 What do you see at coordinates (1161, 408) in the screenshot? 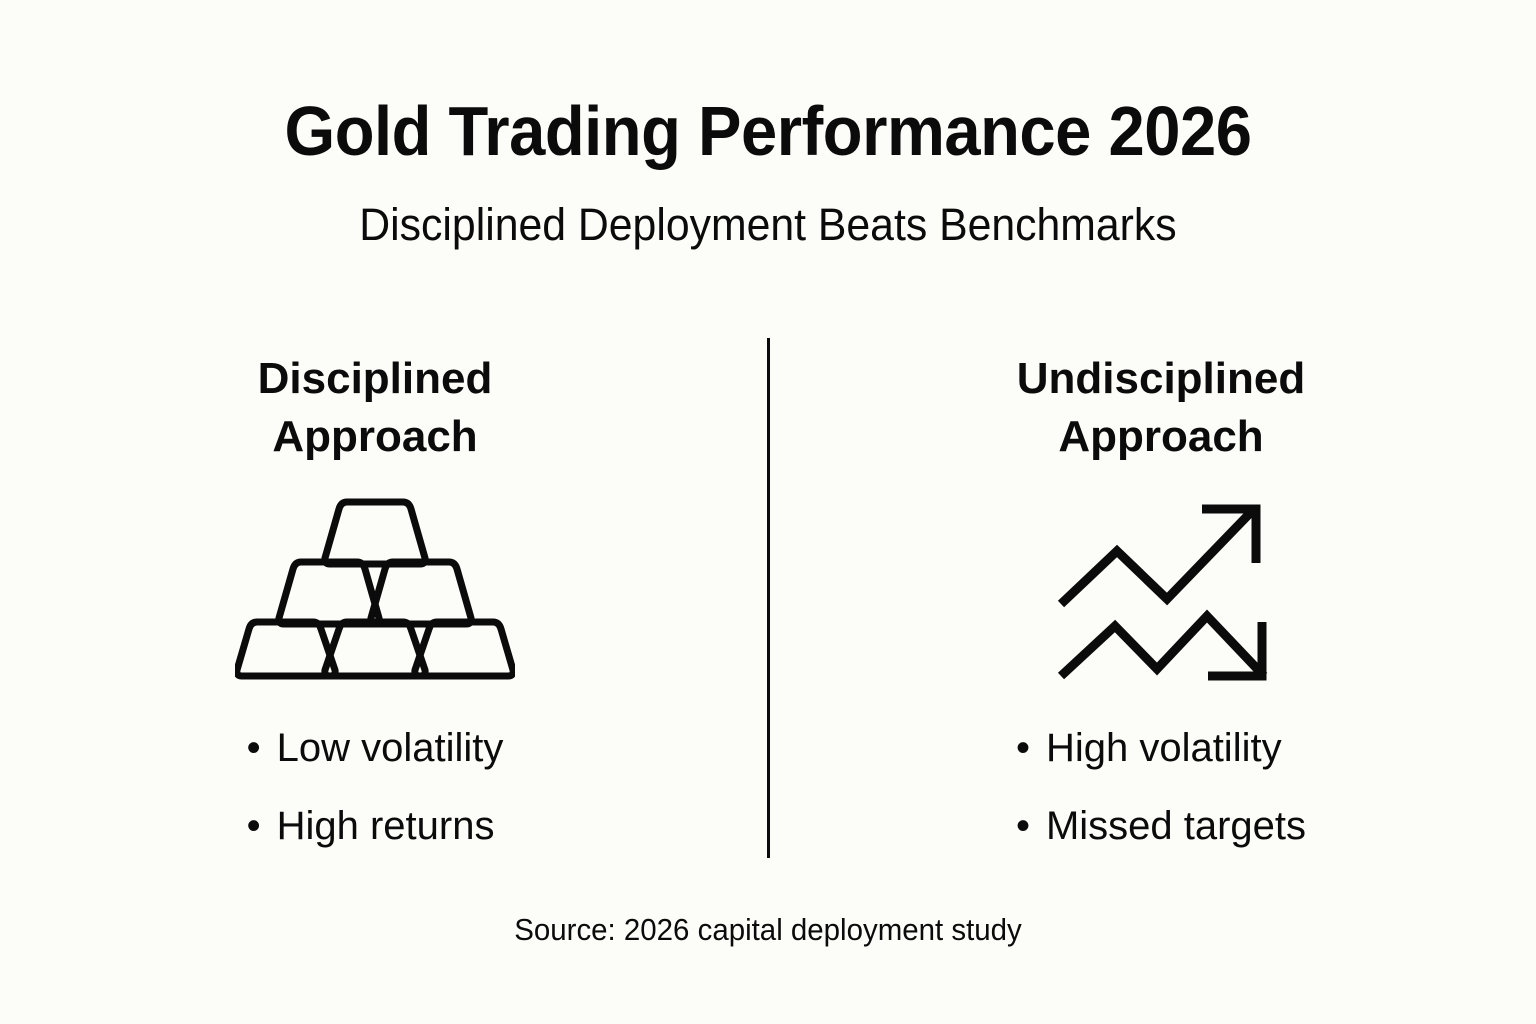
I see `column-heading-undisciplined: Undisciplined Approach` at bounding box center [1161, 408].